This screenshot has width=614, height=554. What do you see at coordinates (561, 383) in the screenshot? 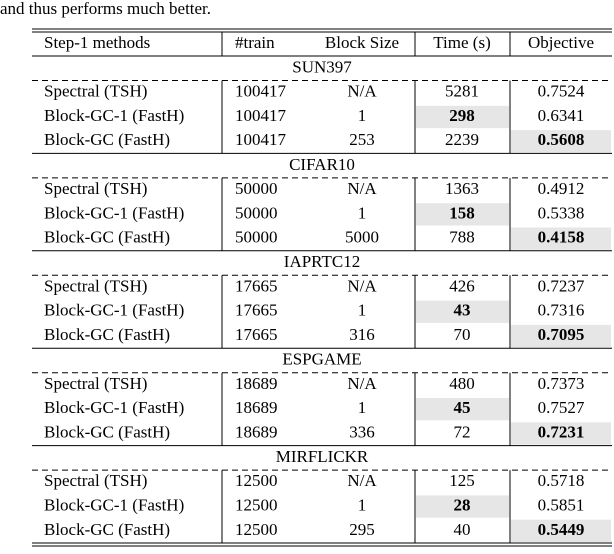
I see `table-cell: 0.7373` at bounding box center [561, 383].